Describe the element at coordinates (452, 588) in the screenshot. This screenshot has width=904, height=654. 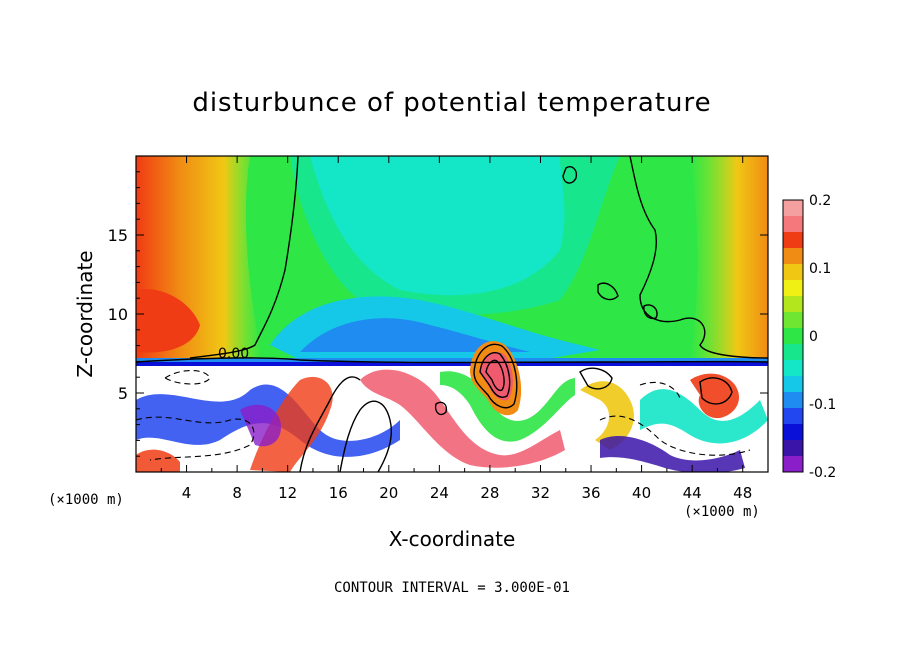
I see `contour-interval-footer: CONTOUR INTERVAL = 3.000E-01` at that location.